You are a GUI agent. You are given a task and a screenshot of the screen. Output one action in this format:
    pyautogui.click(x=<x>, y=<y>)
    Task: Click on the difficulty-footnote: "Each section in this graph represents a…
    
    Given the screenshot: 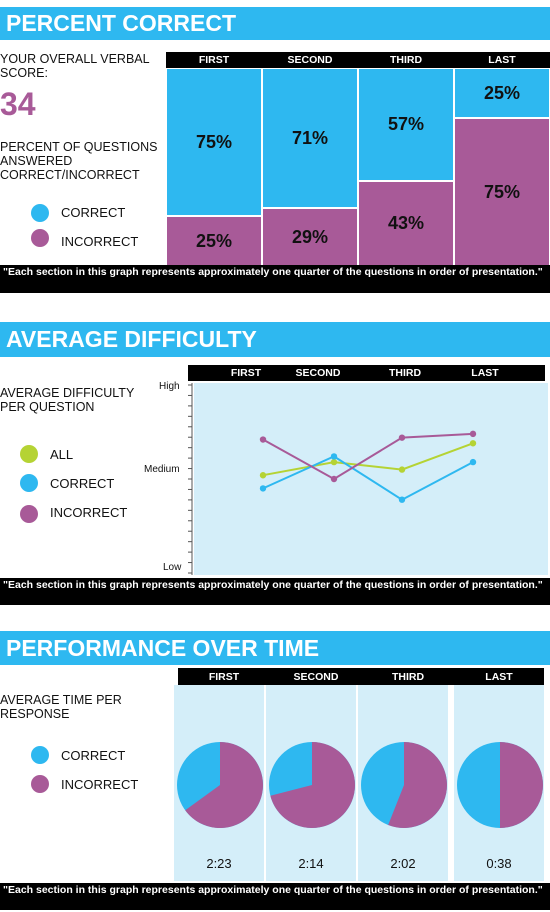 What is the action you would take?
    pyautogui.click(x=275, y=591)
    